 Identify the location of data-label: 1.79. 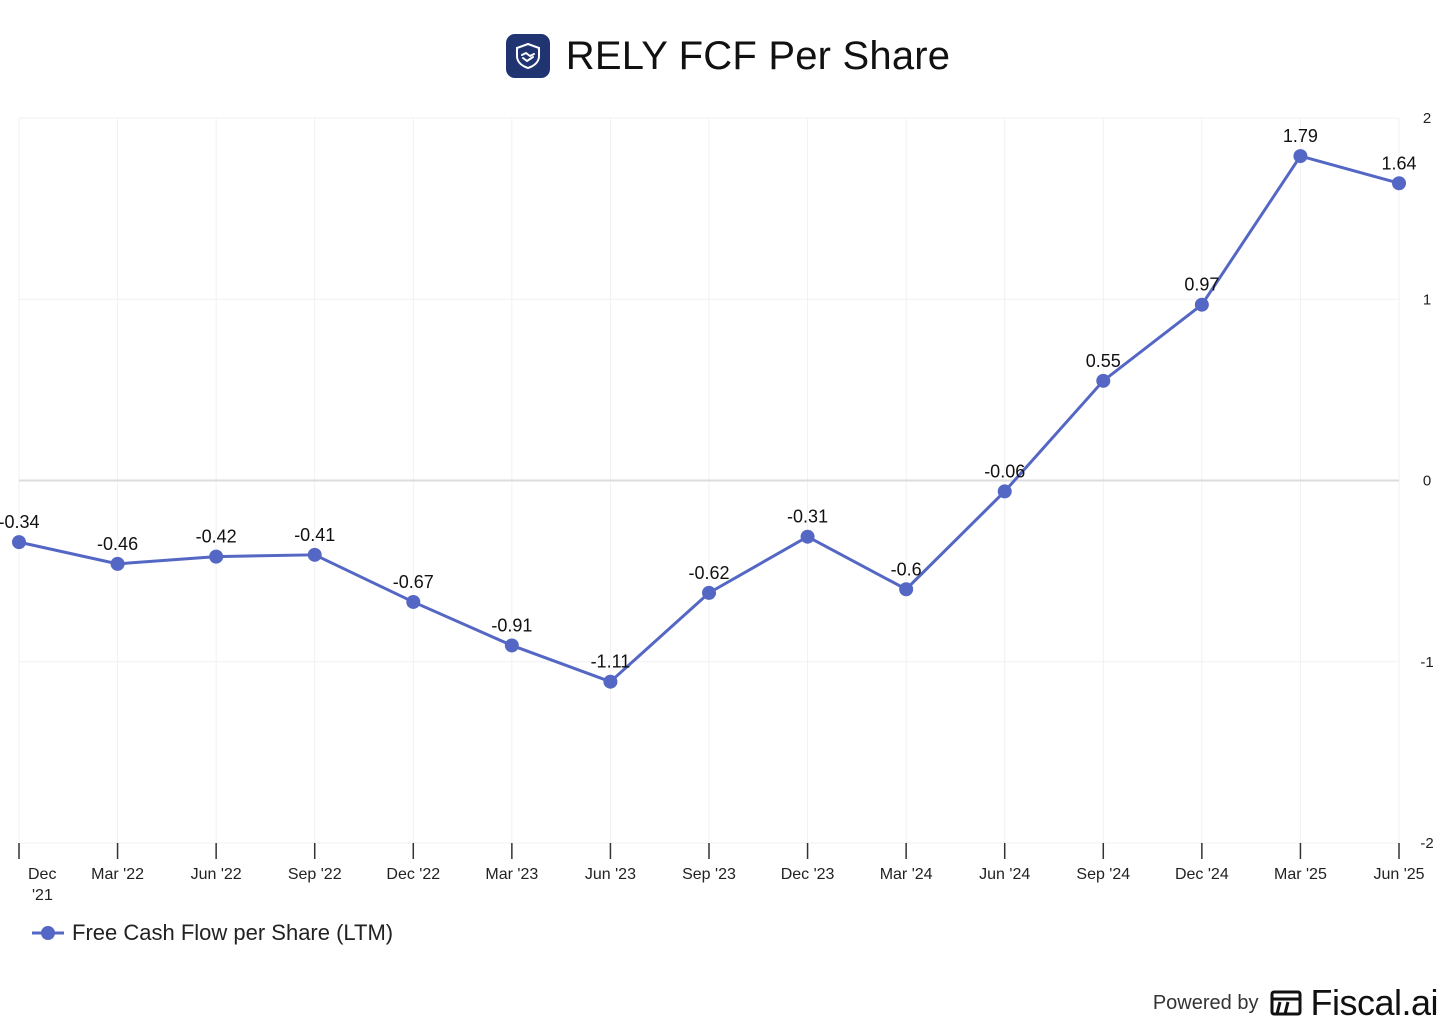
(1300, 136).